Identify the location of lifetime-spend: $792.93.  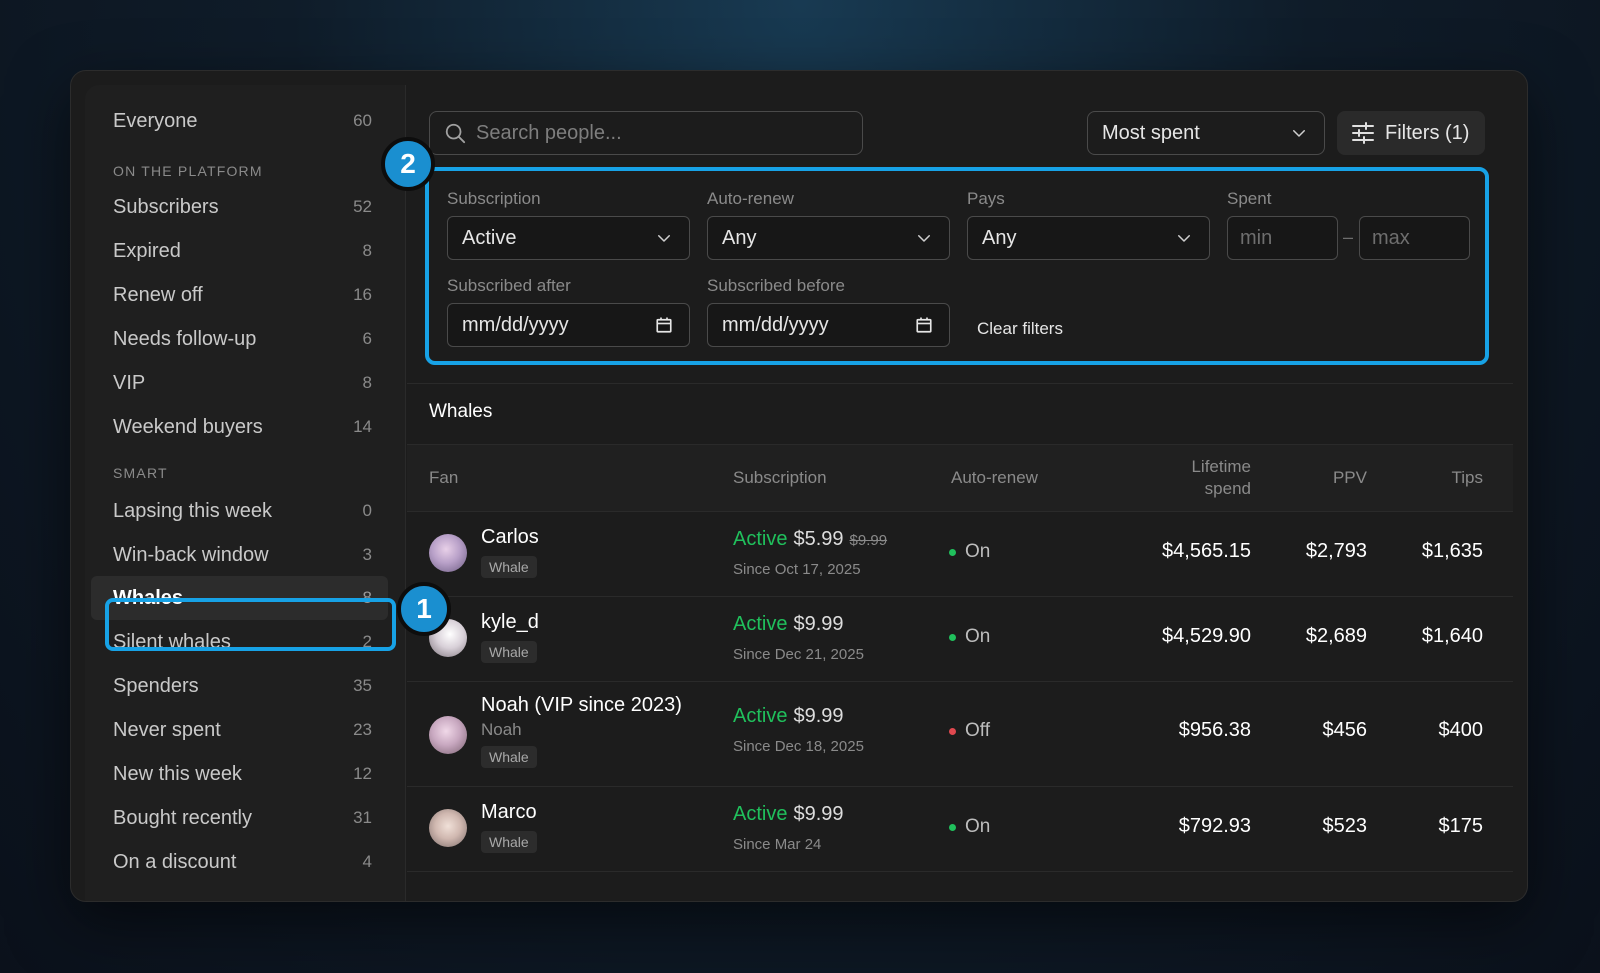
(1214, 826).